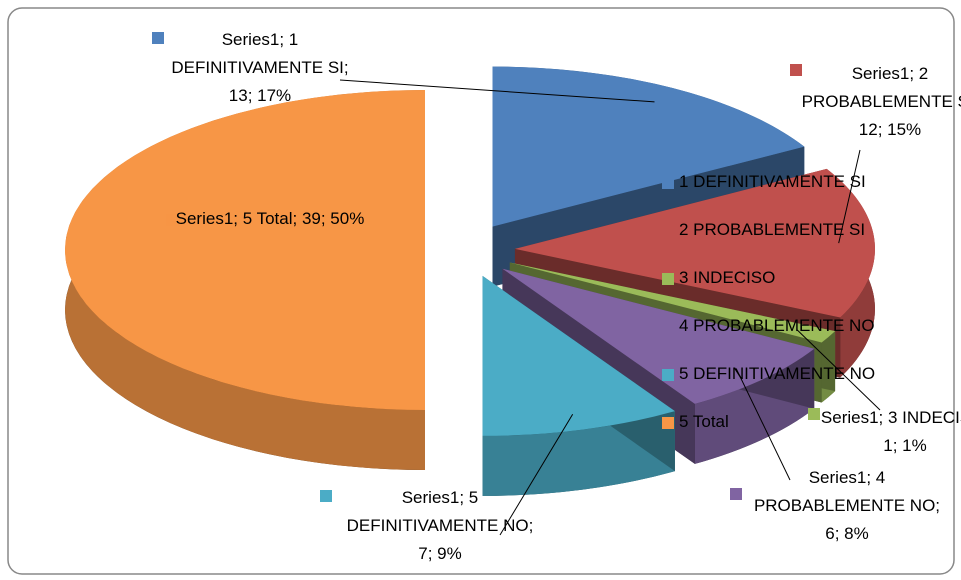 This screenshot has height=580, width=961. Describe the element at coordinates (777, 373) in the screenshot. I see `legend-label: 5 DEFINITIVAMENTE NO` at that location.